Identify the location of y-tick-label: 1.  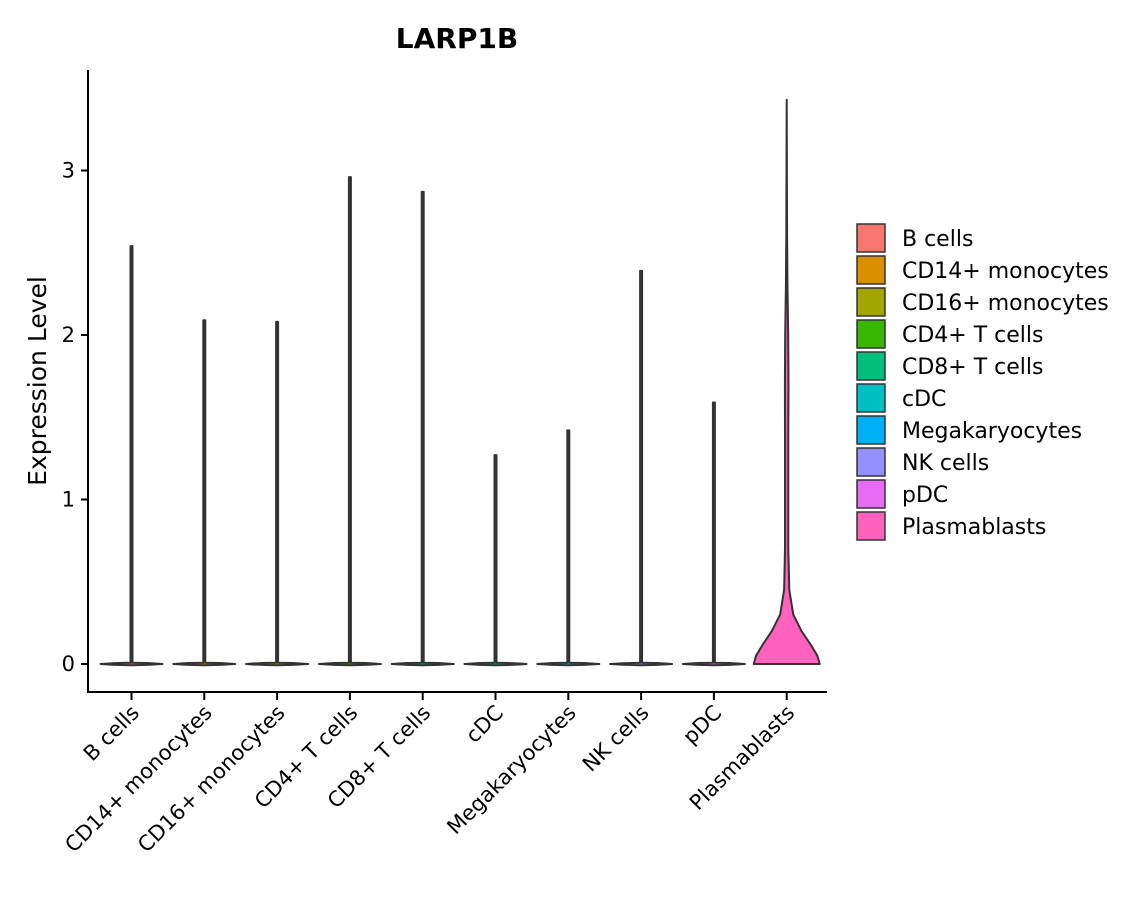
(68, 500).